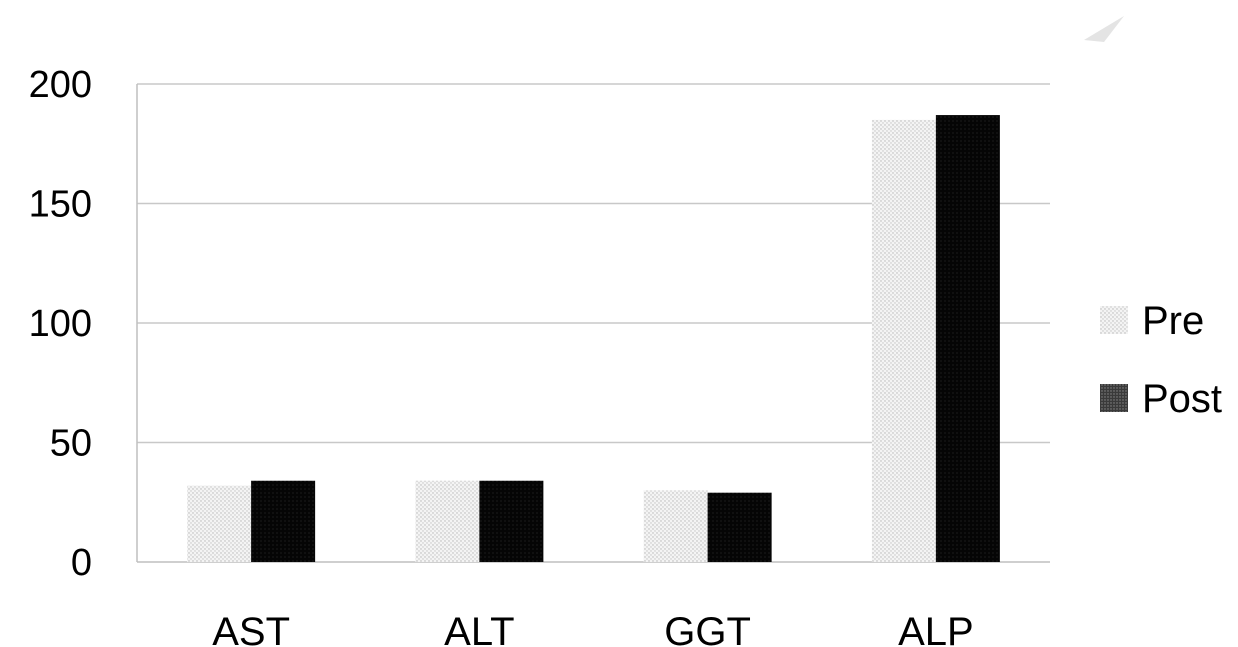 This screenshot has height=647, width=1238. I want to click on bar-post-alt, so click(511, 521).